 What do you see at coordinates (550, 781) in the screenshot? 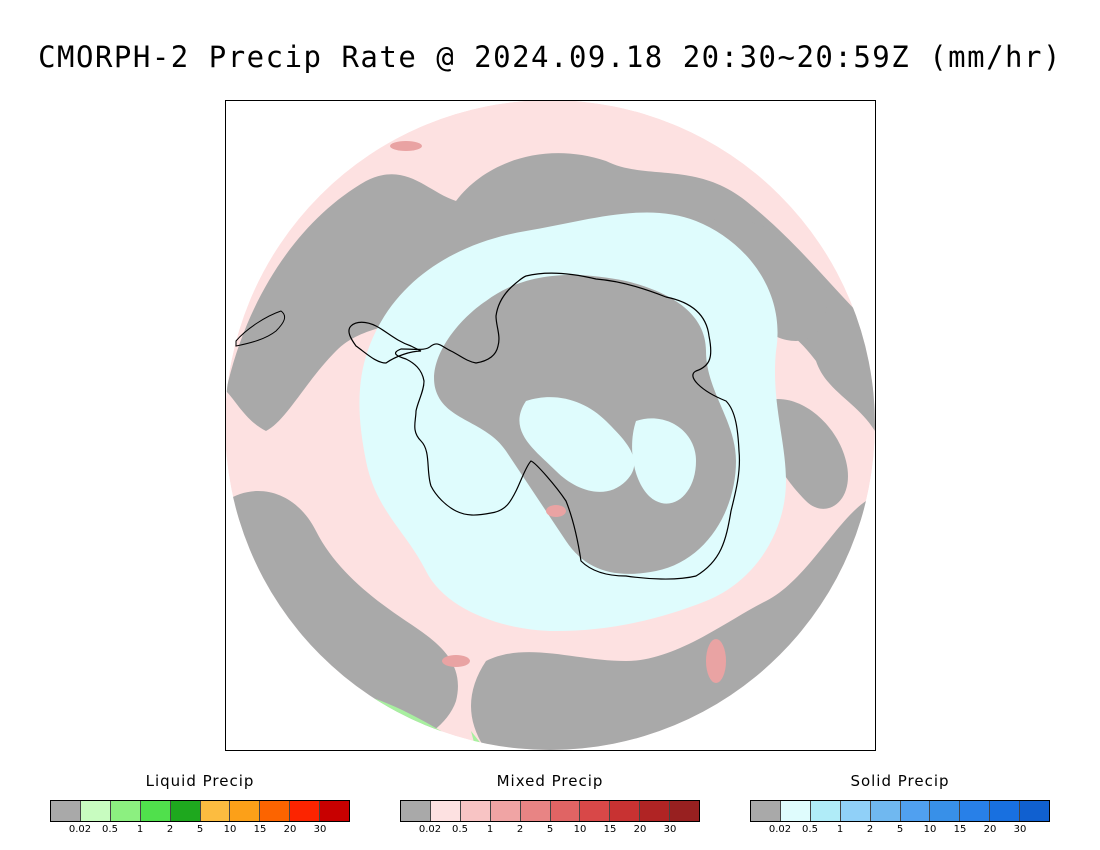
I see `legend-title: Mixed Precip` at bounding box center [550, 781].